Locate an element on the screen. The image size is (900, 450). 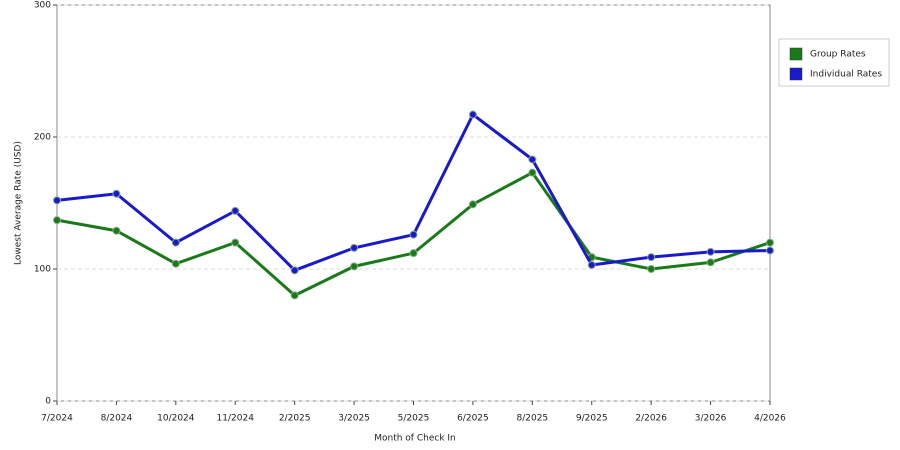
y-tick-label: 200 is located at coordinates (42, 138).